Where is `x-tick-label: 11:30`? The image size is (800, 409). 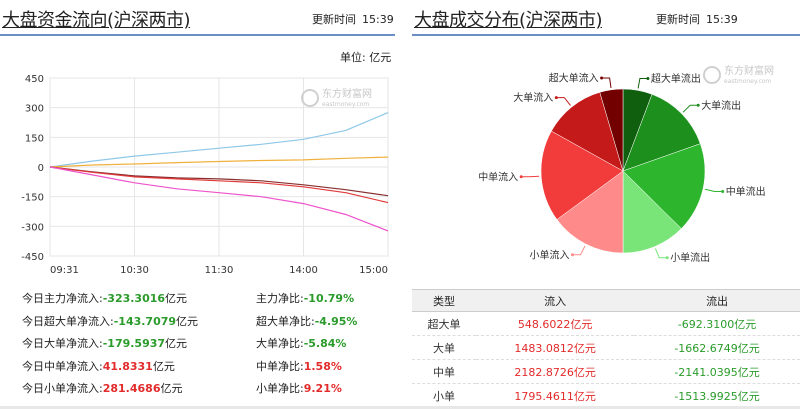 x-tick-label: 11:30 is located at coordinates (219, 270).